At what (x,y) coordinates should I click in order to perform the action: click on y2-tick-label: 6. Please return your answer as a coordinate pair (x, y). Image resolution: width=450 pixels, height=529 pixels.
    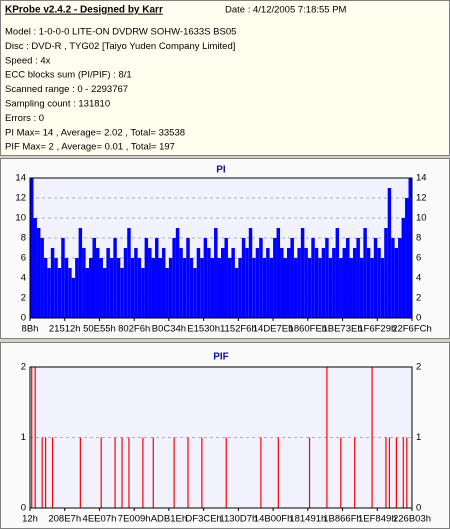
    Looking at the image, I should click on (418, 258).